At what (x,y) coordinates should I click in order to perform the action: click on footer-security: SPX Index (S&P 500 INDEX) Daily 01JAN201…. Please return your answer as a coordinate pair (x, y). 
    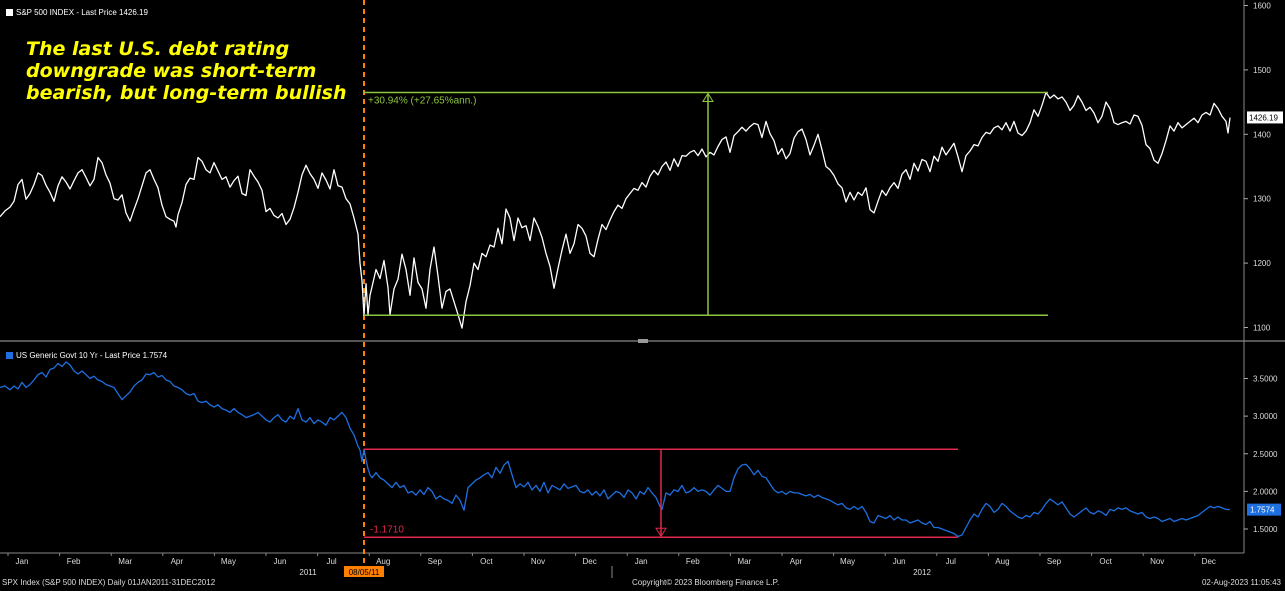
    Looking at the image, I should click on (109, 582).